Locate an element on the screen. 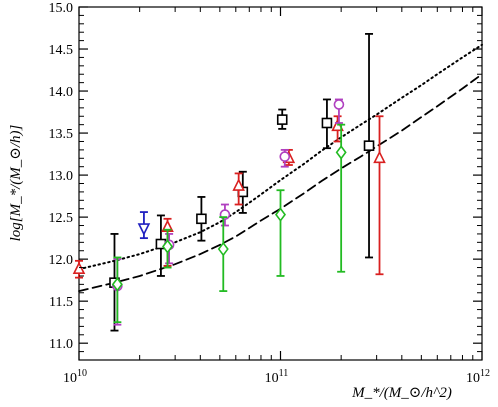 This screenshot has width=498, height=407. x-tick-label: 1010 is located at coordinates (75, 377).